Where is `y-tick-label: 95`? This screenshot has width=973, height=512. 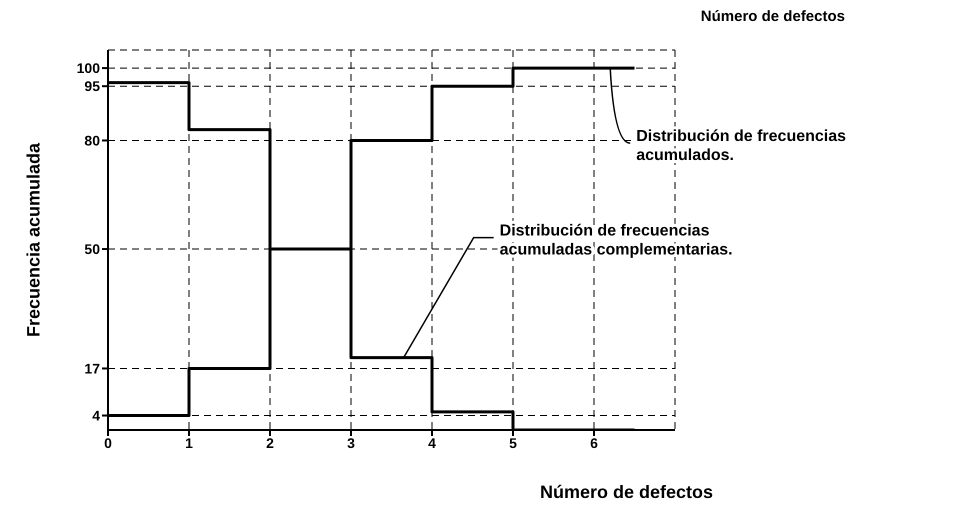
y-tick-label: 95 is located at coordinates (92, 86).